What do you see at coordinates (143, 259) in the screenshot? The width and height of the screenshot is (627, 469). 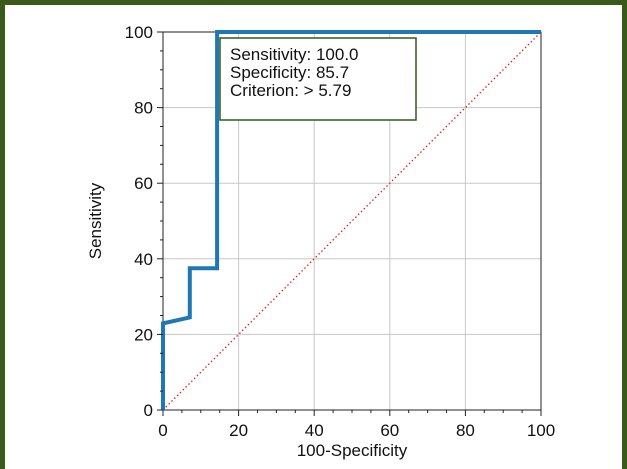 I see `y-tick-label-2: 40` at bounding box center [143, 259].